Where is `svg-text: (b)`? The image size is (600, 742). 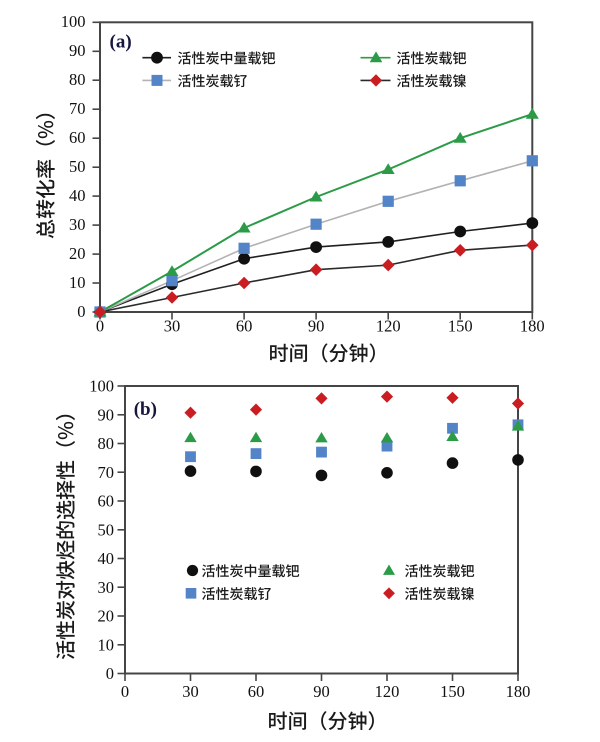 svg-text: (b) is located at coordinates (145, 409).